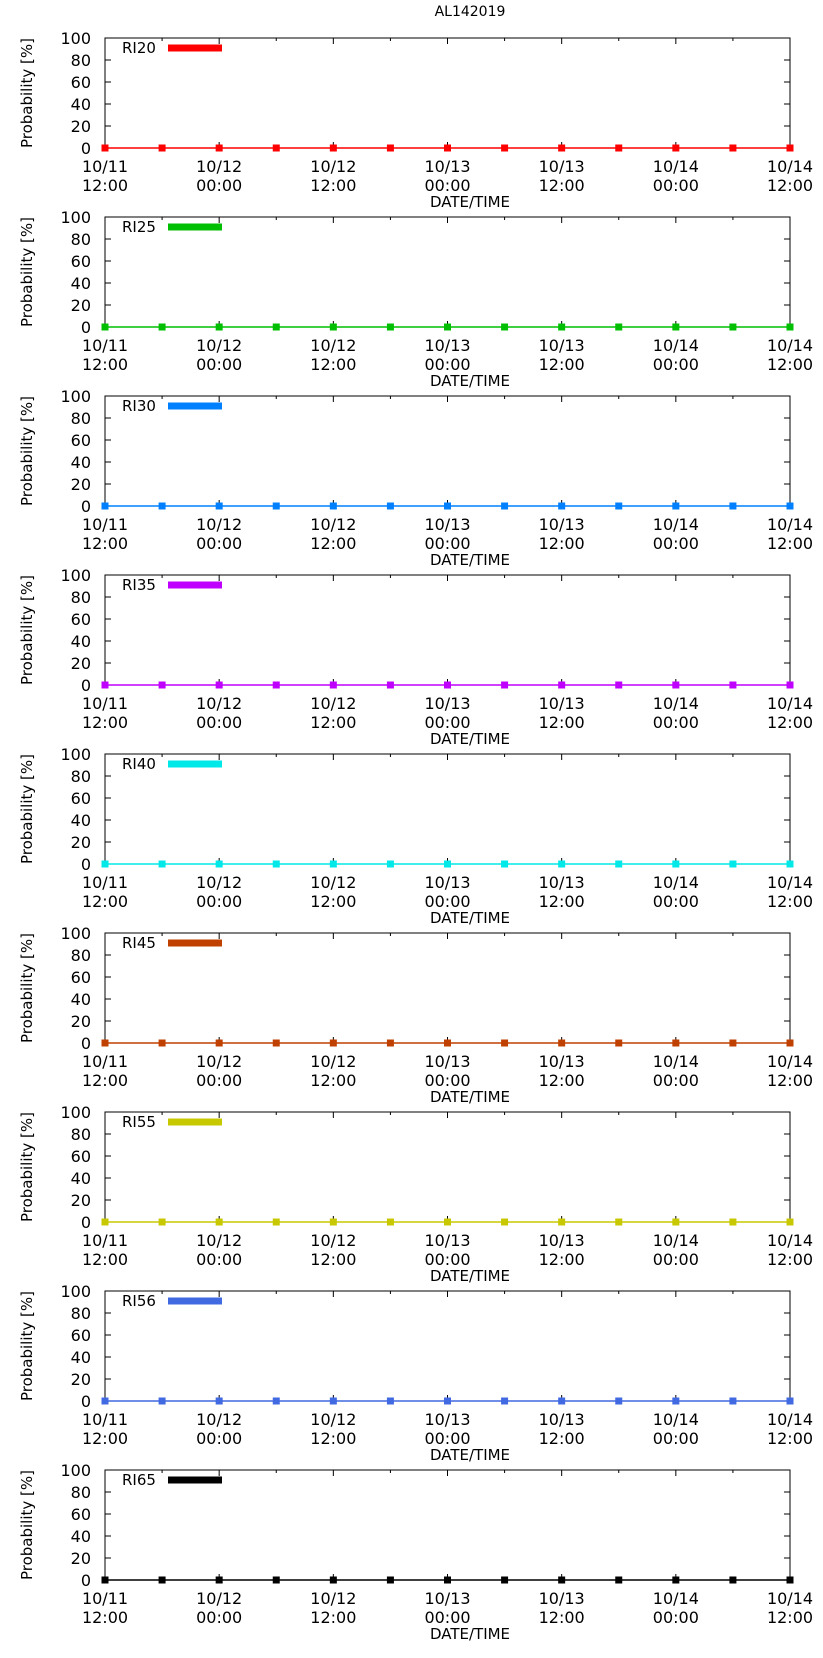  Describe the element at coordinates (276, 327) in the screenshot. I see `data-point-ri25` at that location.